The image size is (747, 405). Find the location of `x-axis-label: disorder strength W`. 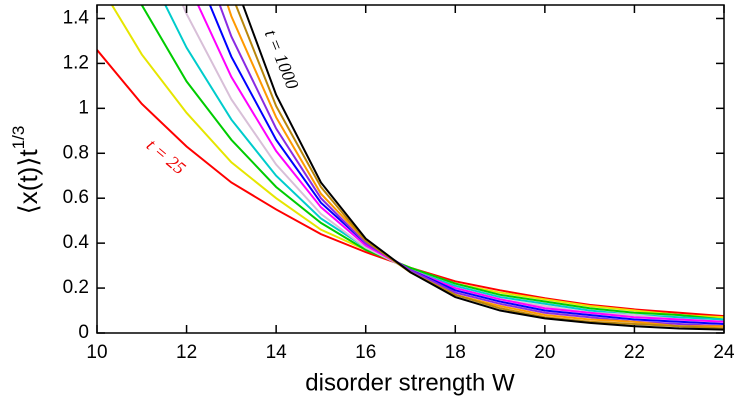

x-axis-label: disorder strength W is located at coordinates (410, 382).